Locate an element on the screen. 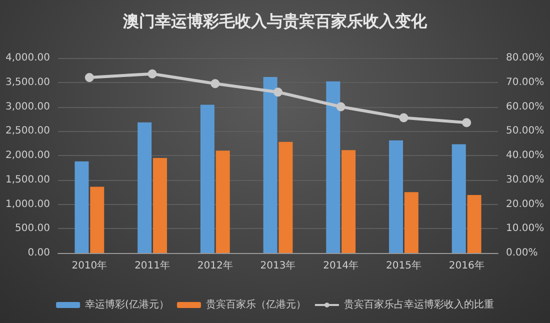 The image size is (550, 323). x-tick-label: 2012年 is located at coordinates (215, 266).